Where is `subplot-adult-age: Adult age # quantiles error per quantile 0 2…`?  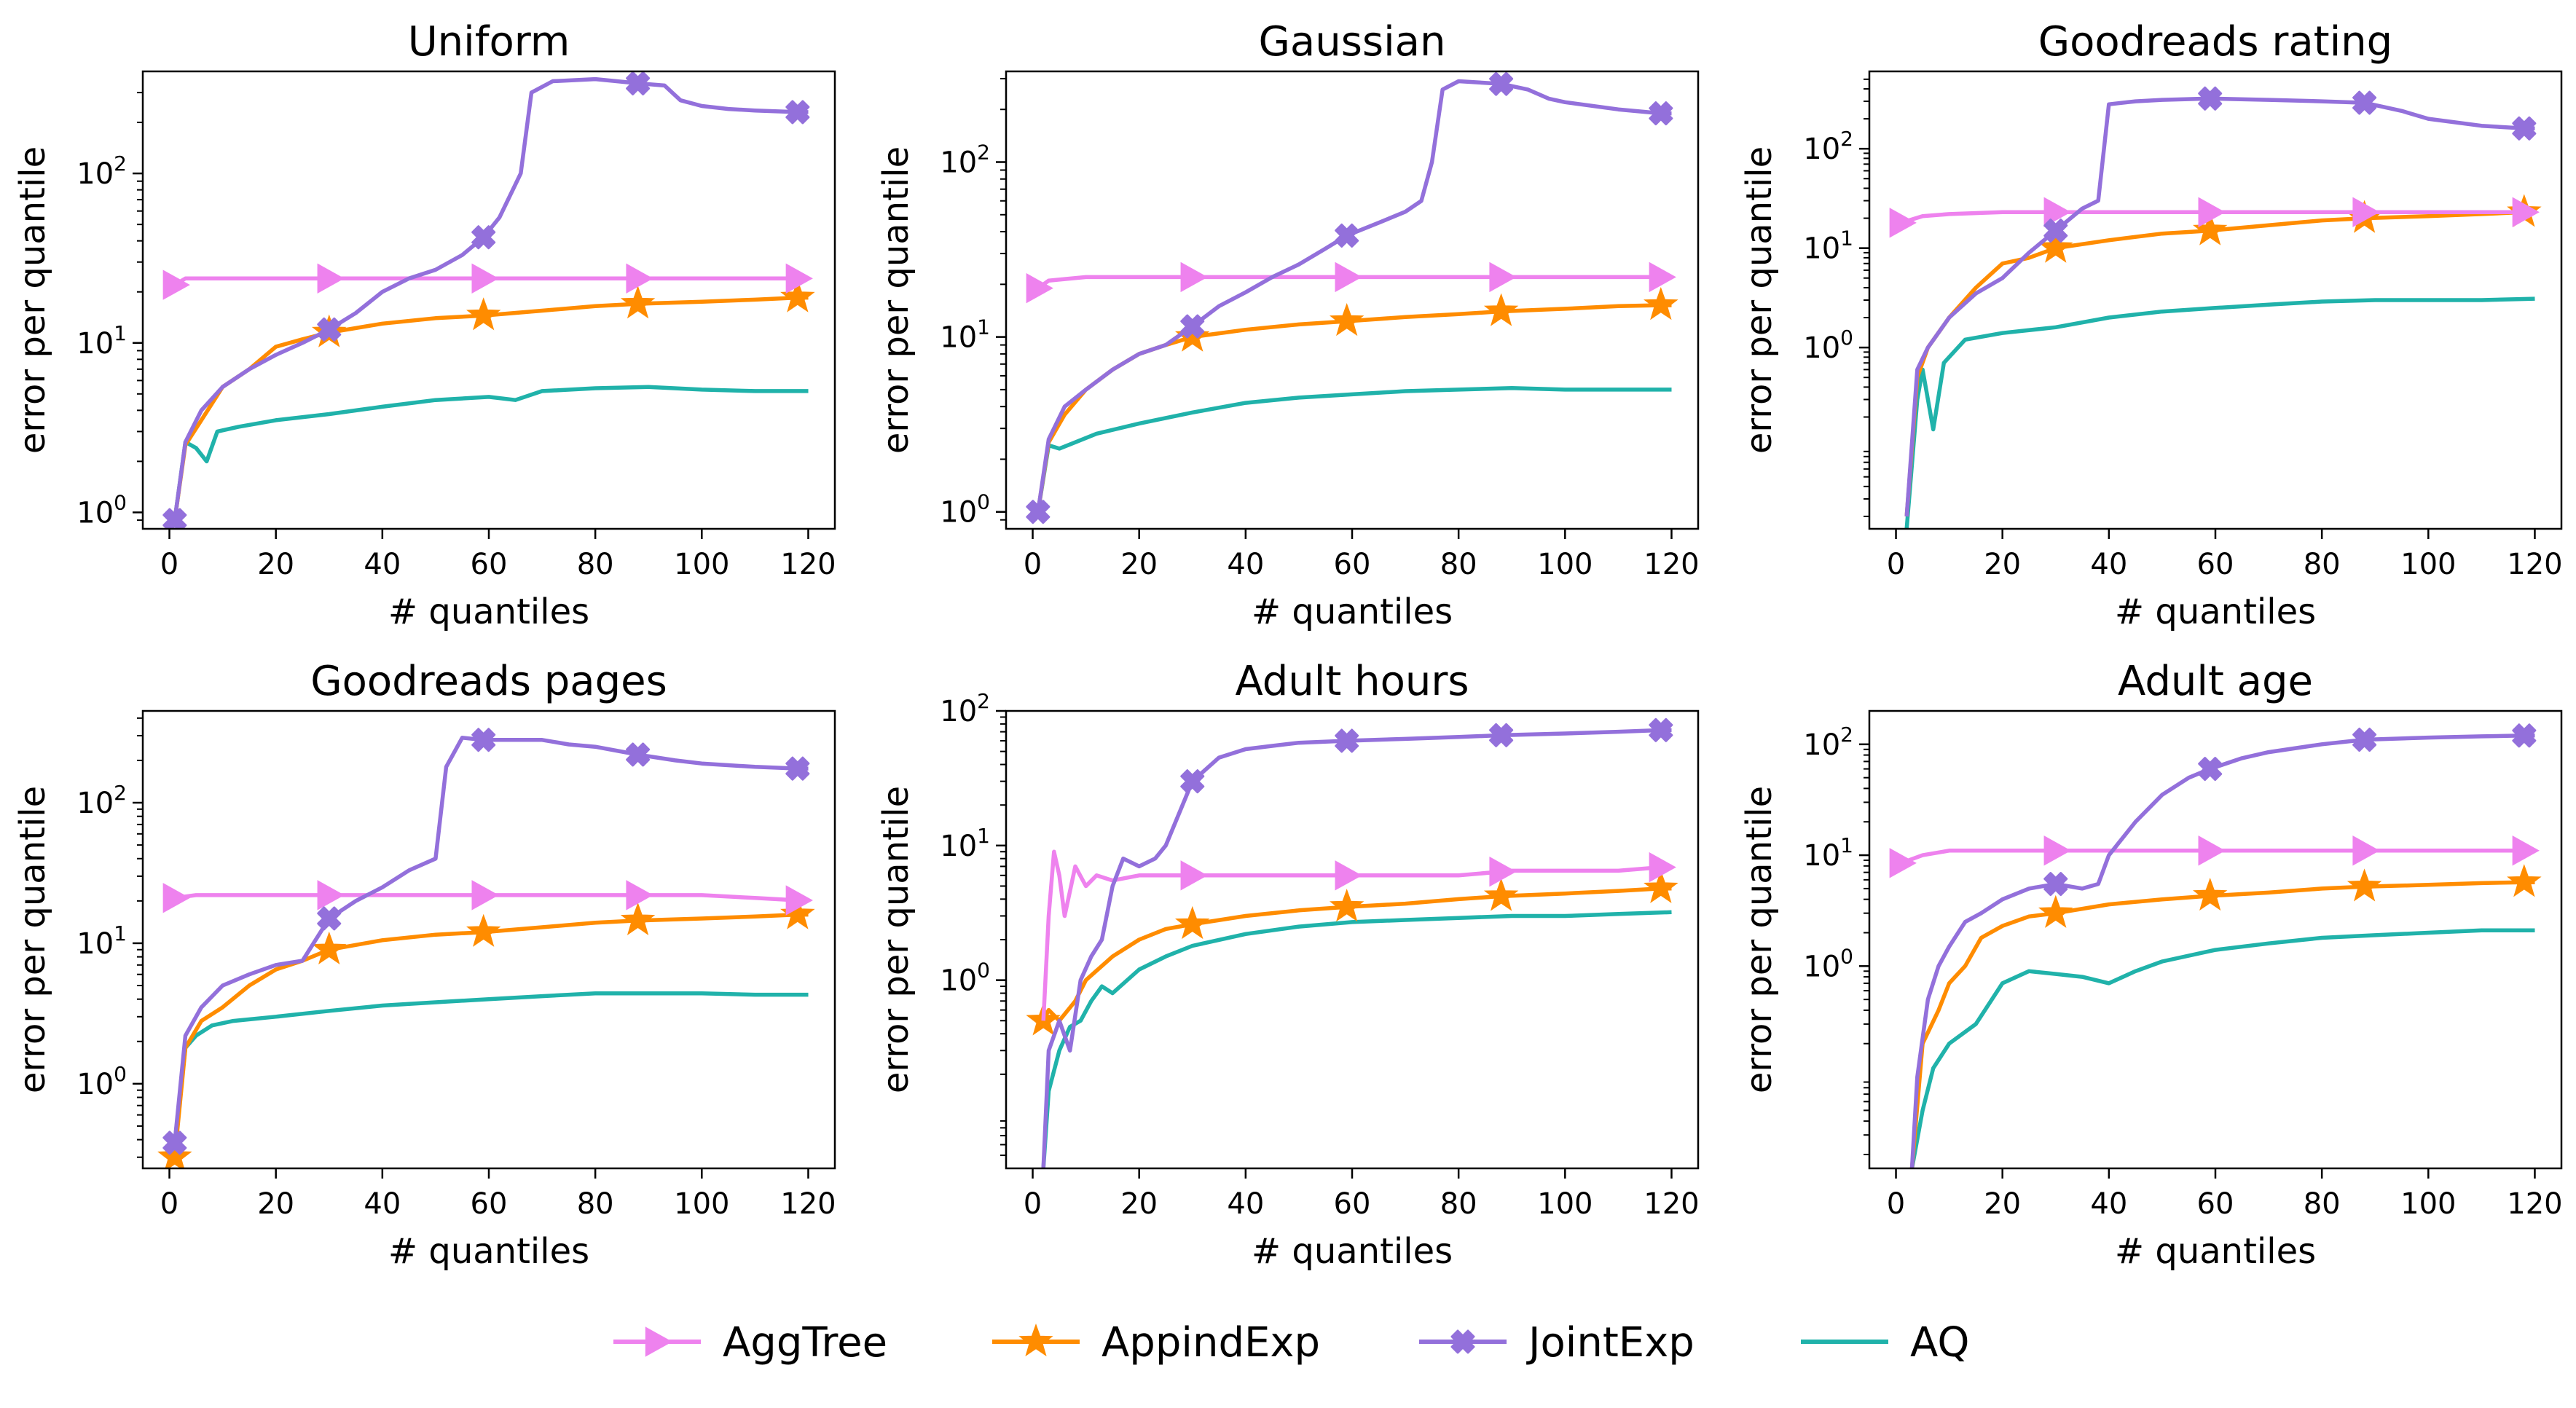 subplot-adult-age: Adult age # quantiles error per quantile 0 2… is located at coordinates (2151, 965).